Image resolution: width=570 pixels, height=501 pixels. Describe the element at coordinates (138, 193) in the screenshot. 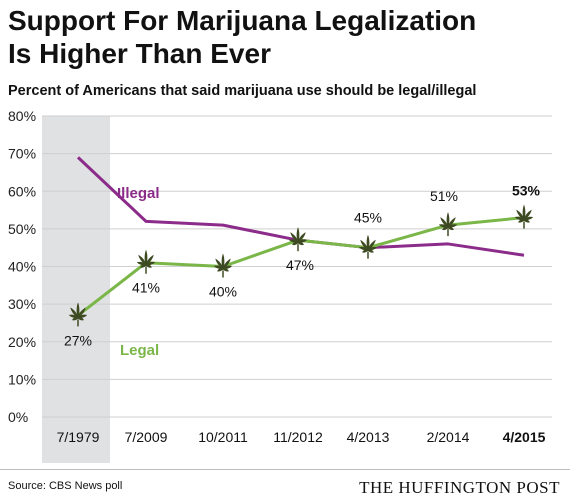

I see `series-label-illegal: Illegal` at that location.